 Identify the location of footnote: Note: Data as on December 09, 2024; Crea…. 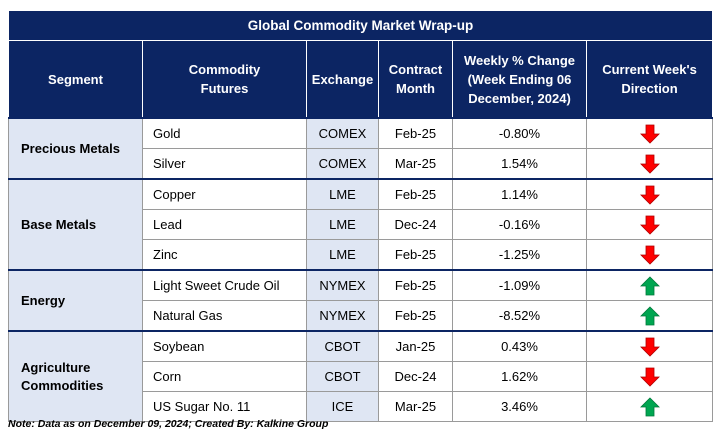
(168, 424).